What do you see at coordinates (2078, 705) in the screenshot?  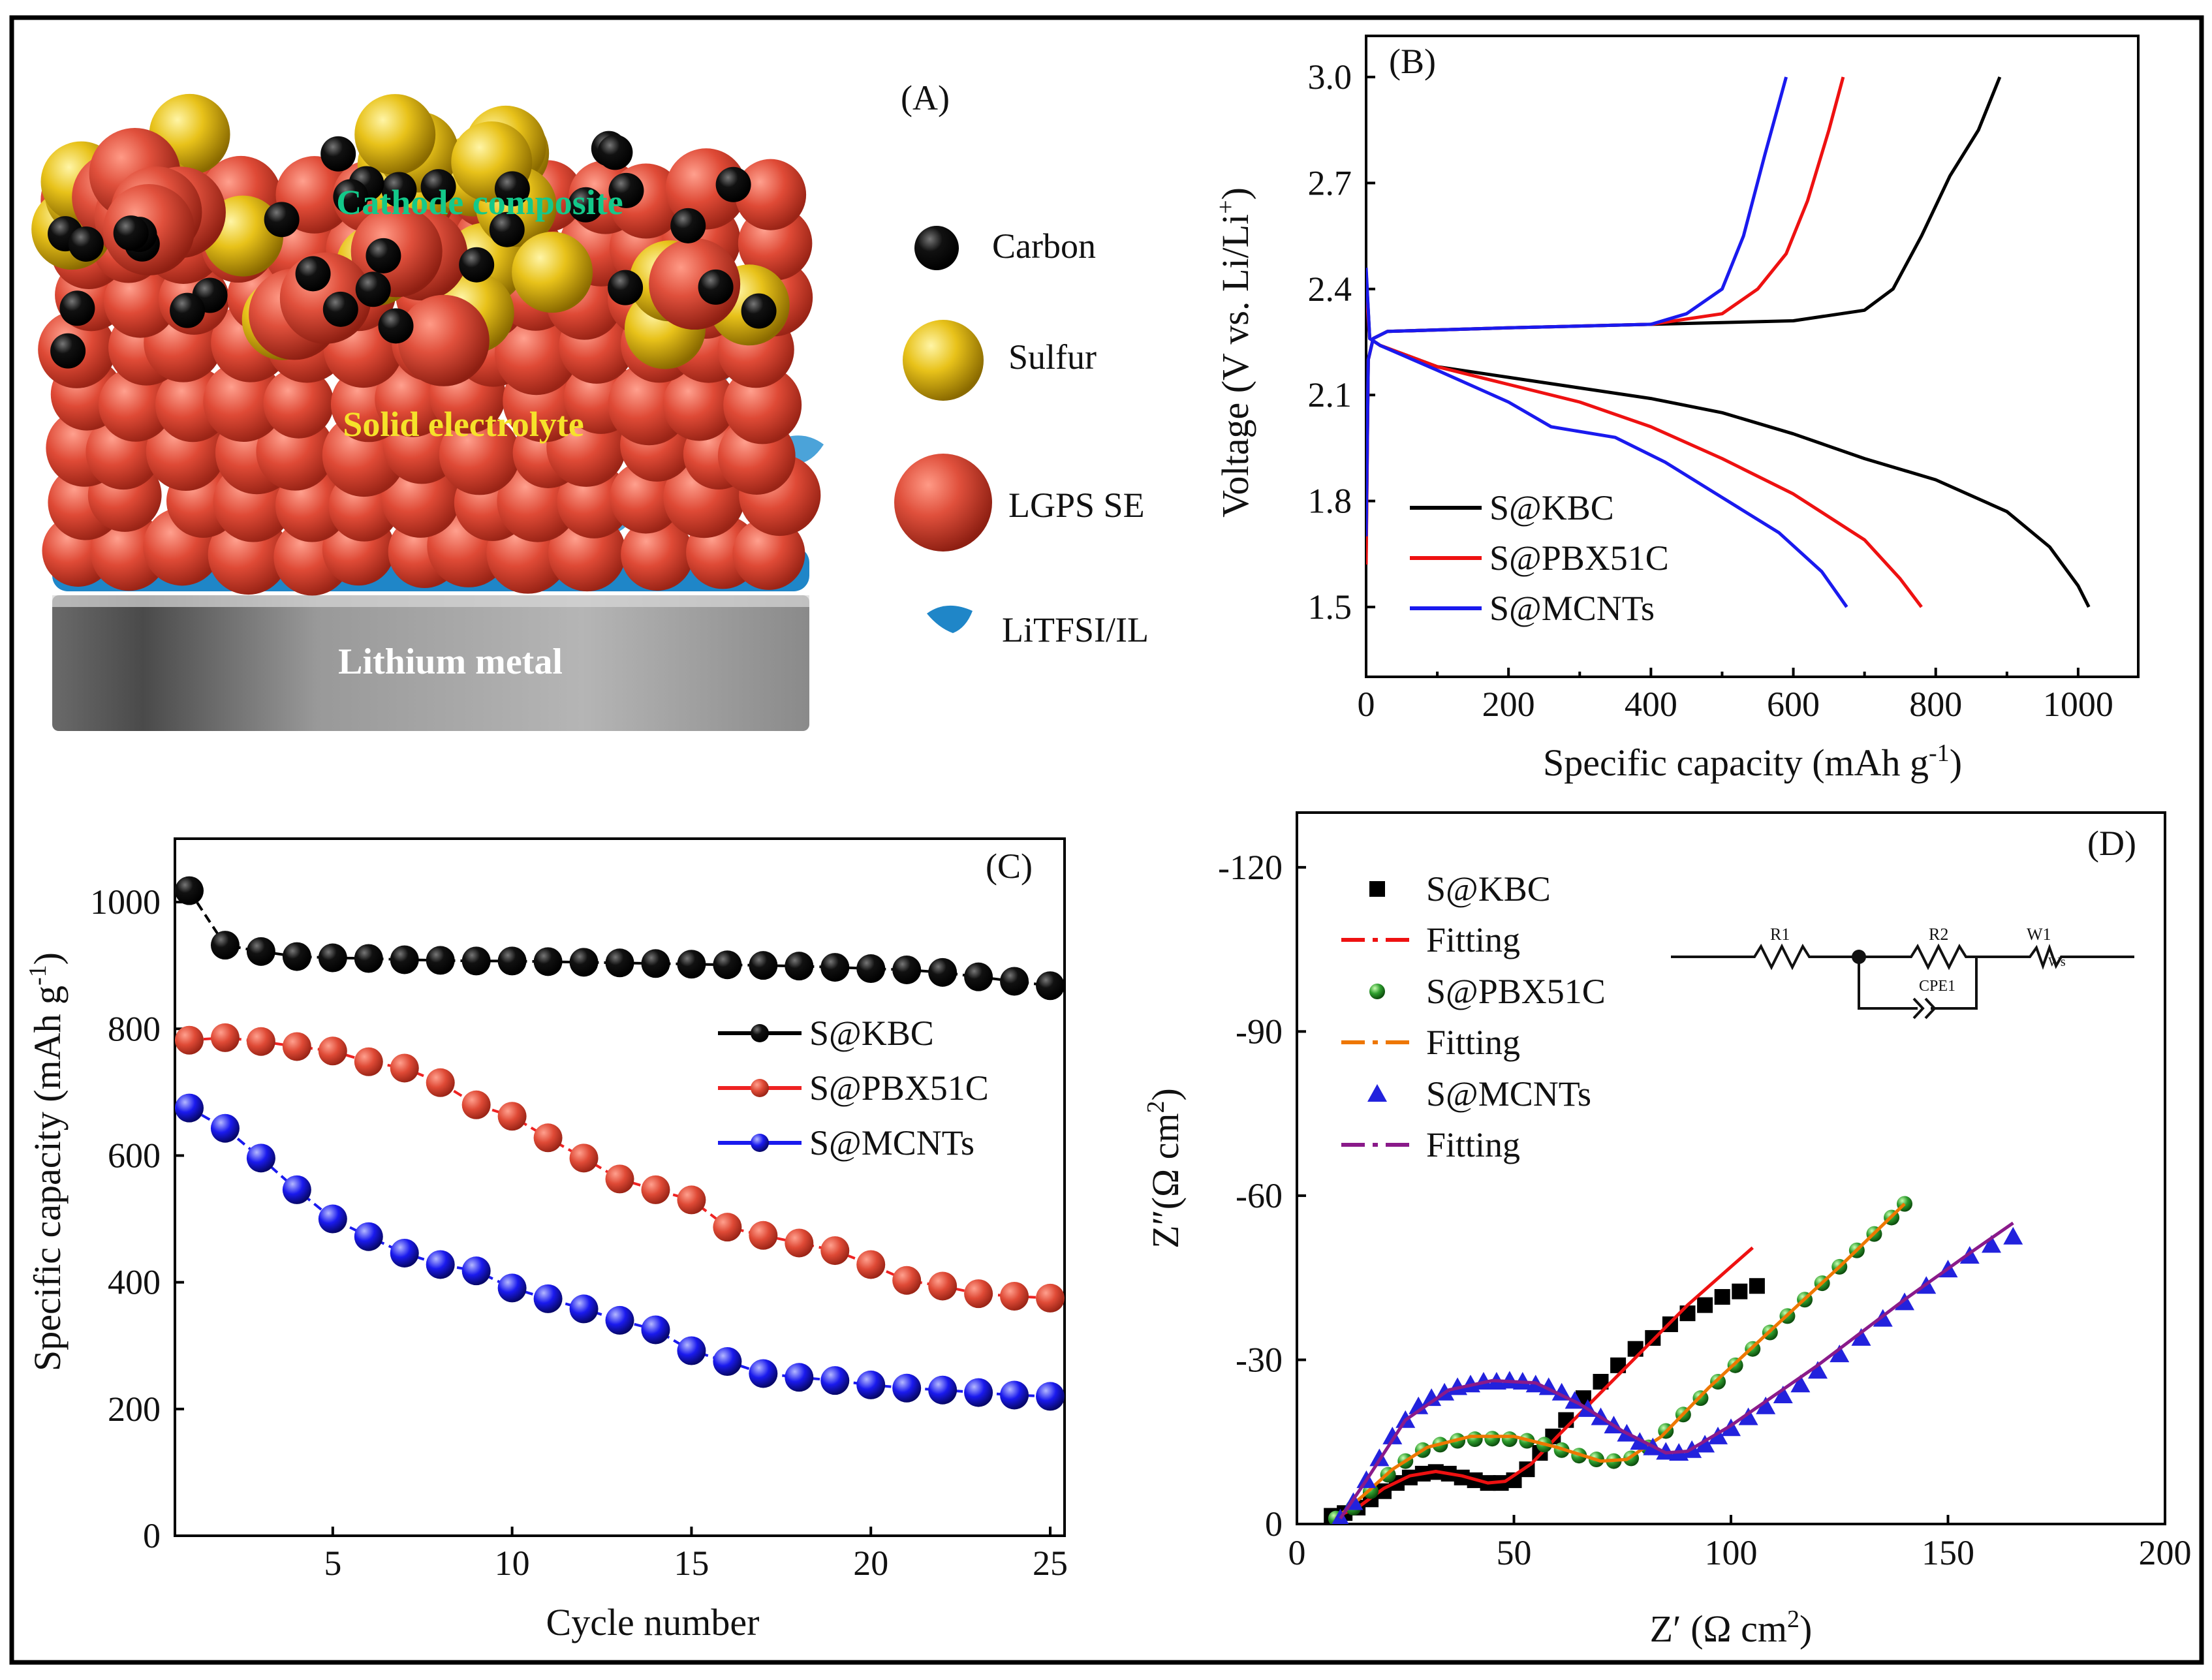 I see `panel-b-x-tick-label: 1000` at bounding box center [2078, 705].